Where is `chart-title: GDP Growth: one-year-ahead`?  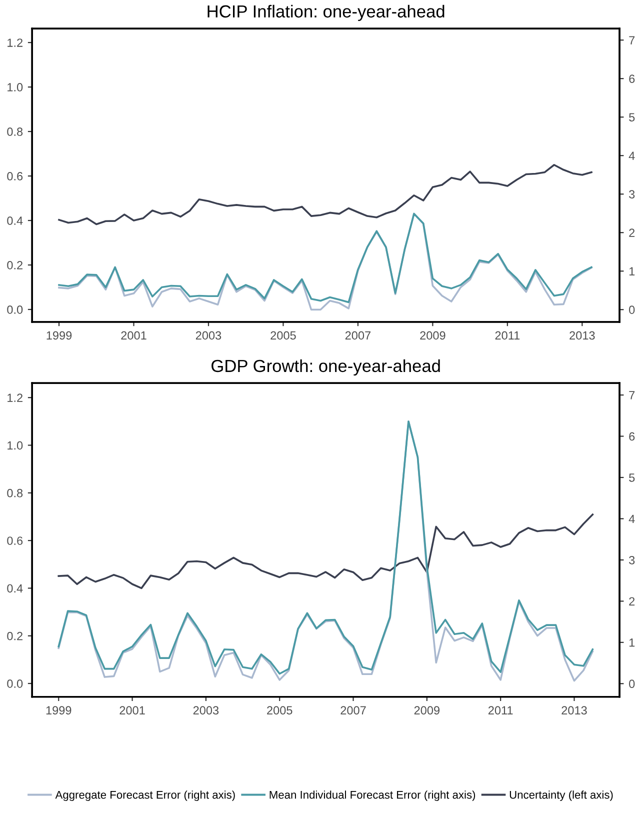
chart-title: GDP Growth: one-year-ahead is located at coordinates (326, 367).